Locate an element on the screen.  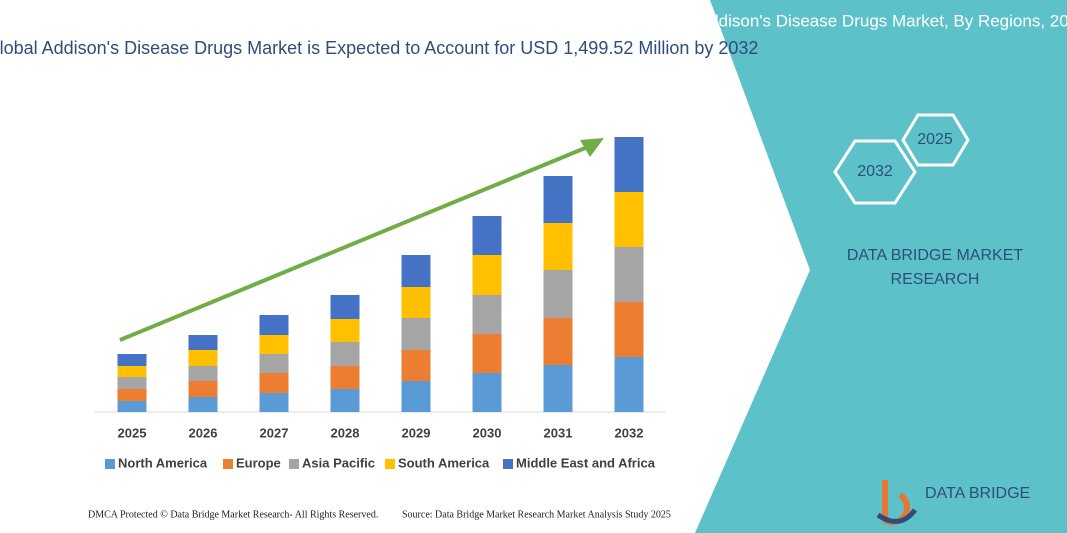
legend-label: North America is located at coordinates (163, 462).